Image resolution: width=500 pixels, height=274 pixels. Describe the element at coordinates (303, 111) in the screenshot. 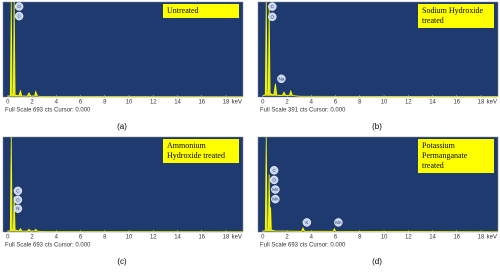

I see `footer: Full Scale 391 cts Cursor: 0.000` at that location.